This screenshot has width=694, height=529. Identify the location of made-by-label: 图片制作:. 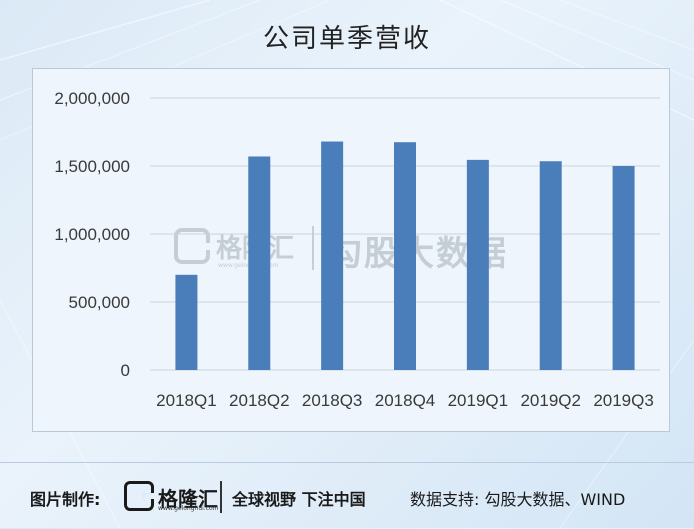
(65, 499).